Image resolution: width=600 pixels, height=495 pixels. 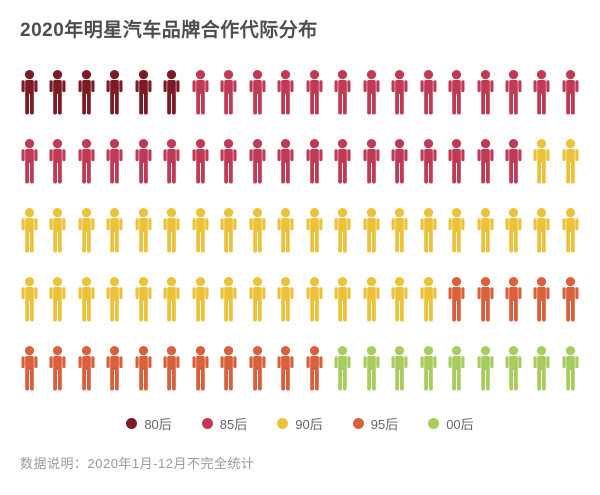 What do you see at coordinates (233, 424) in the screenshot?
I see `legend-label: 85后` at bounding box center [233, 424].